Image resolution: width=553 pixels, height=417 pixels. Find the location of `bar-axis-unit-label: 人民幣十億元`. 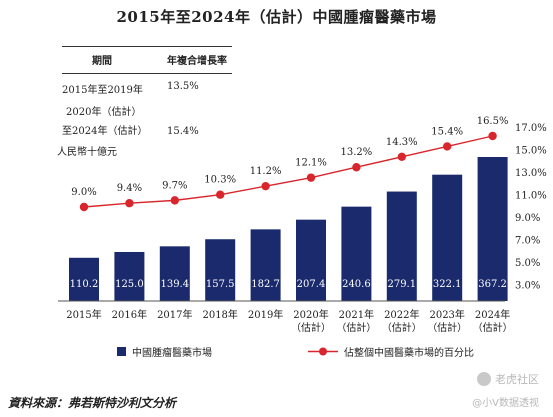

bar-axis-unit-label: 人民幣十億元 is located at coordinates (87, 152).